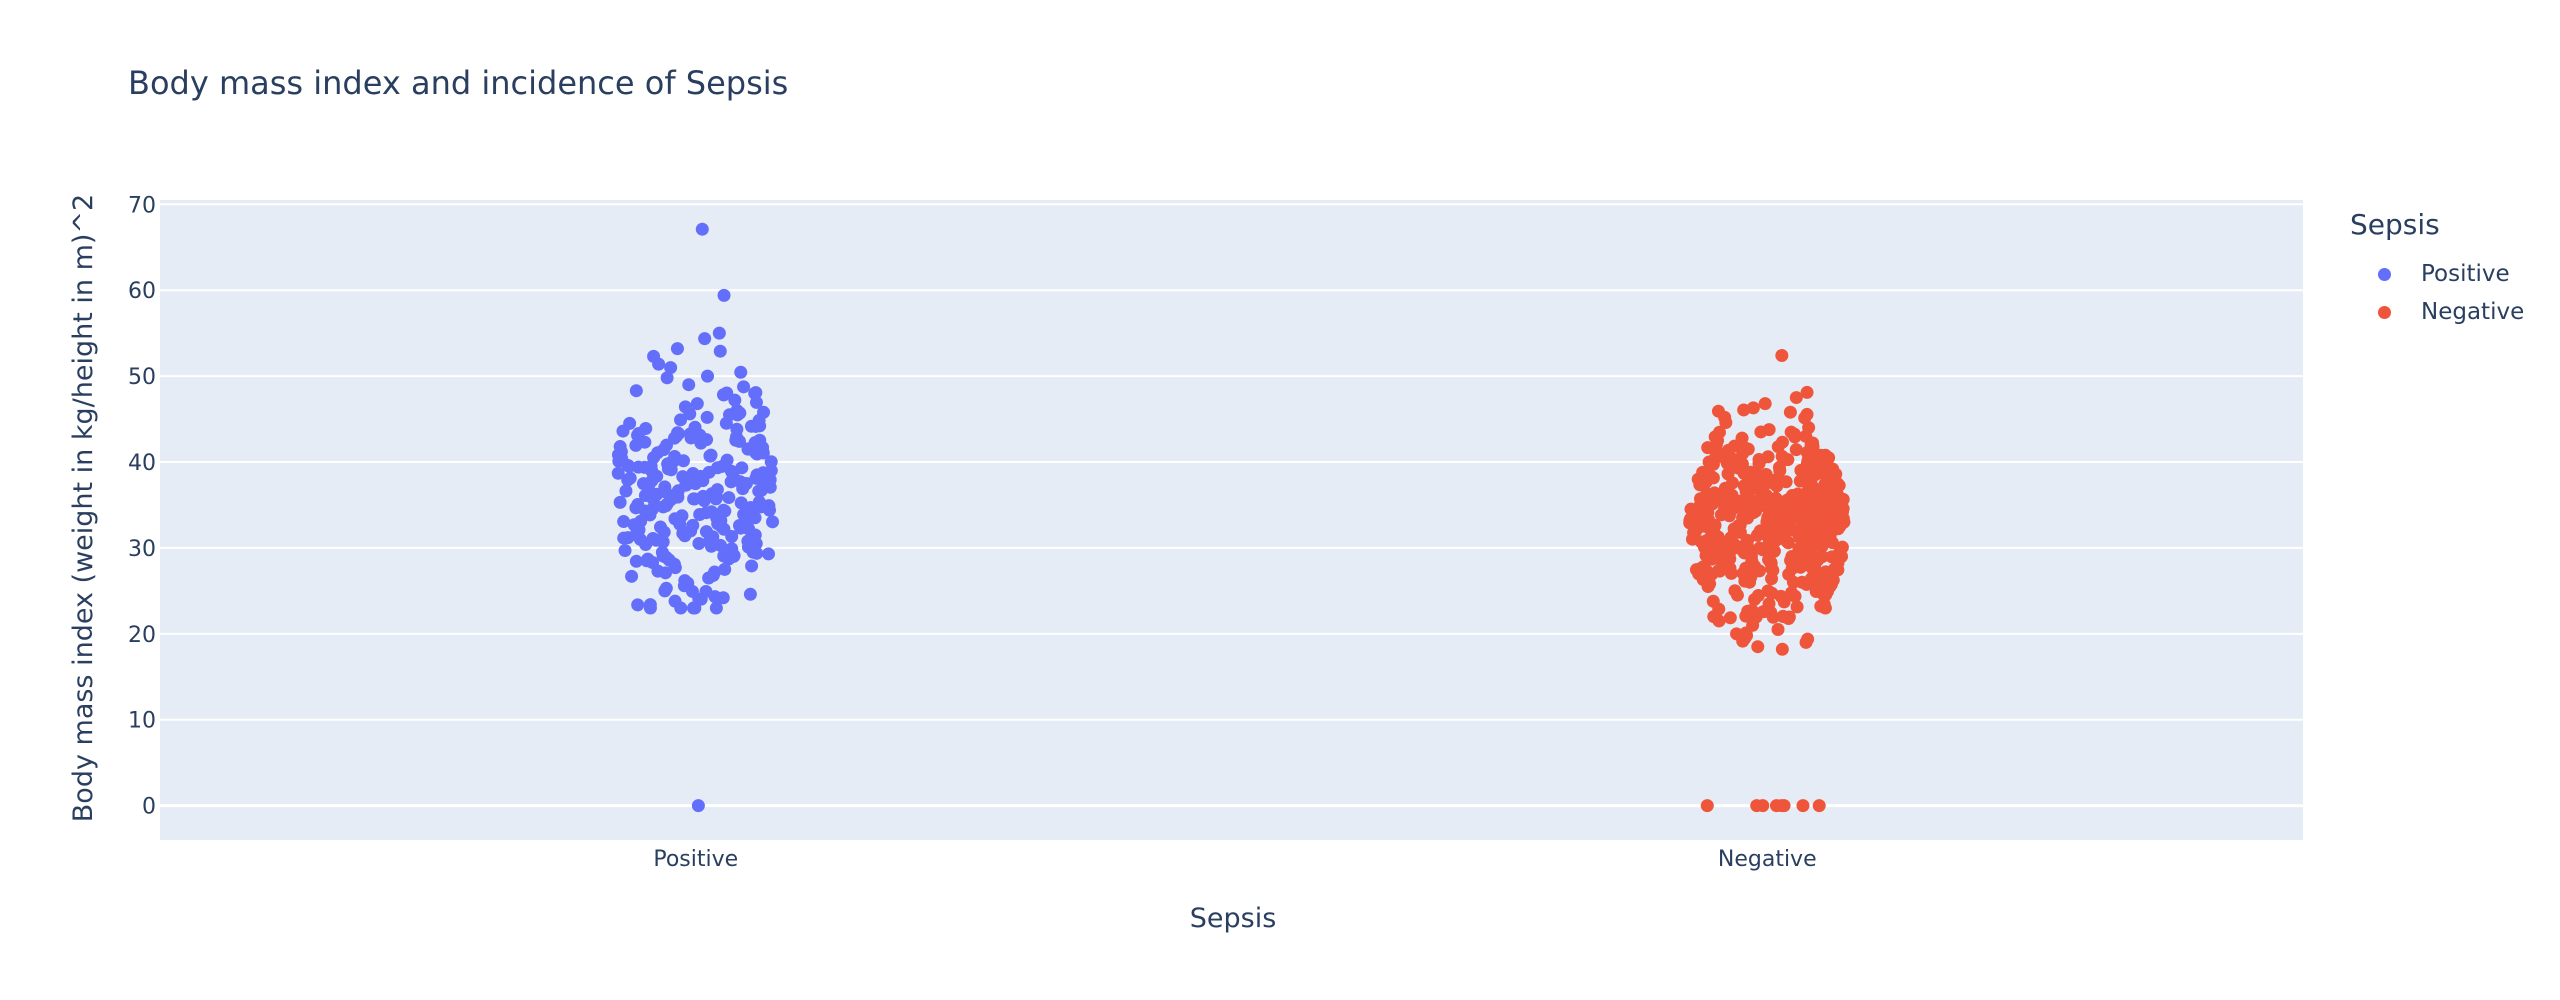  I want to click on y-tick-label: 40, so click(142, 463).